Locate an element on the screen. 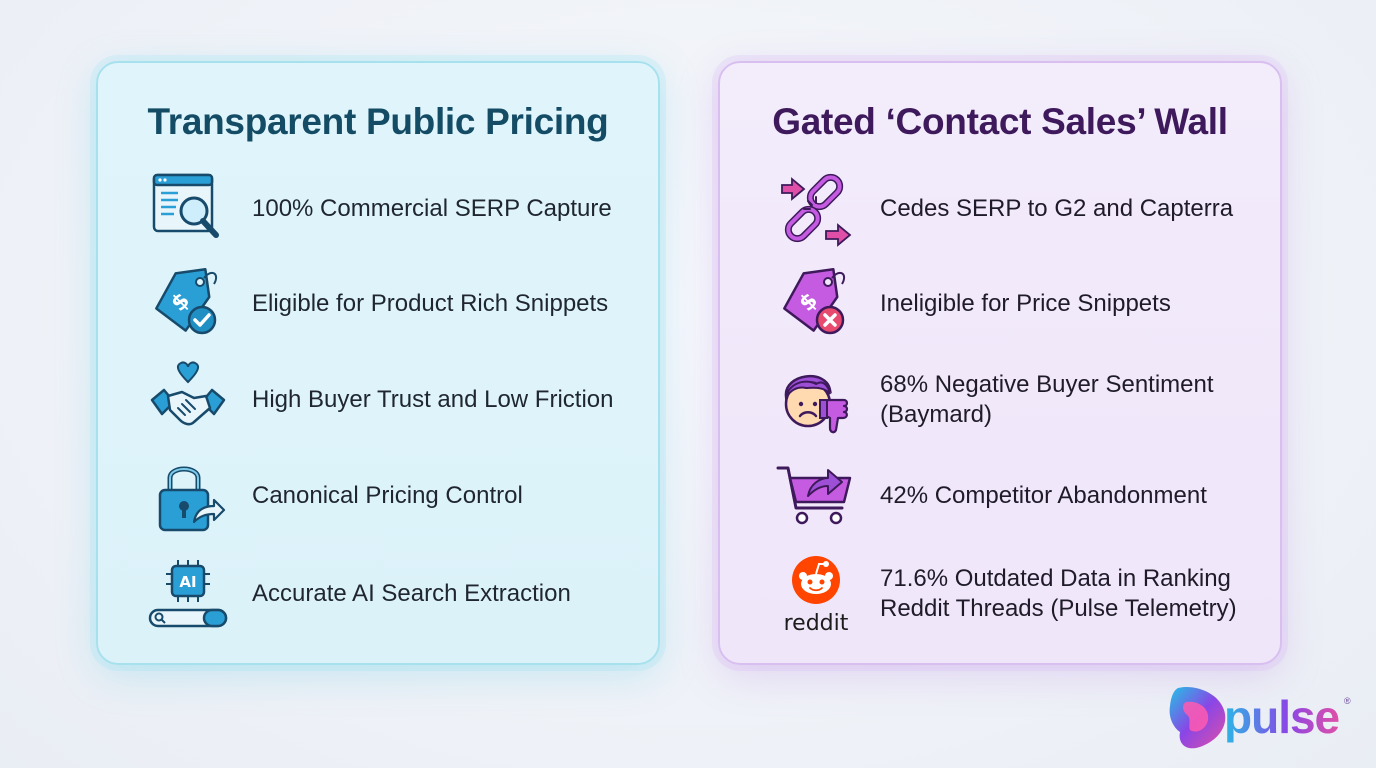  item-label: Eligible for Product Rich Snippets is located at coordinates (430, 303).